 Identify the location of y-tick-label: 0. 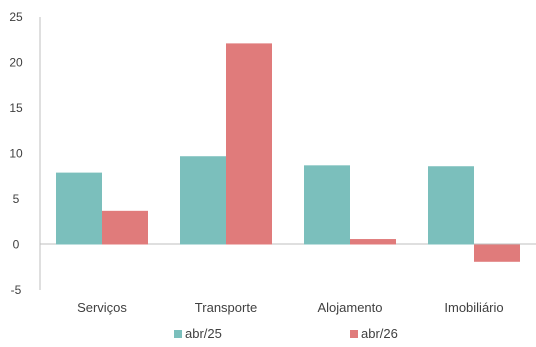
(16, 245).